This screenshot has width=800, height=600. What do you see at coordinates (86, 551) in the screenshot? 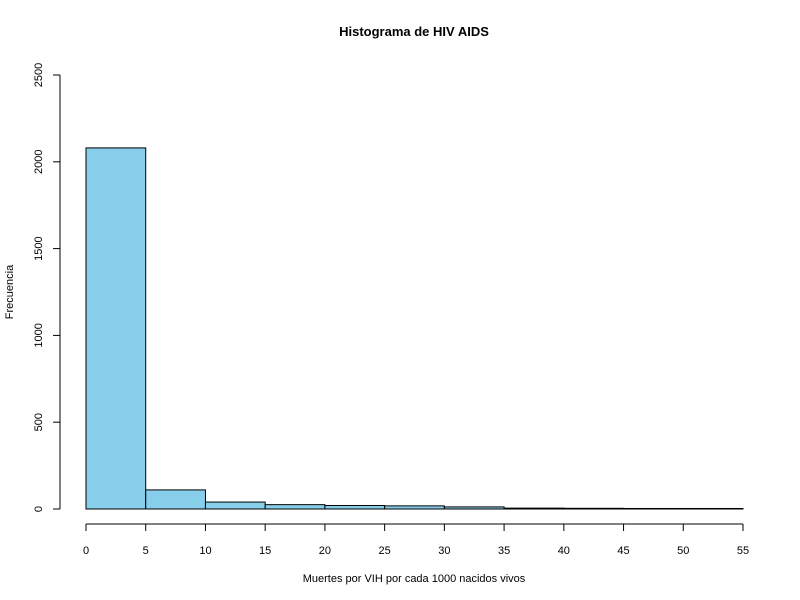
I see `x-tick-label: 0` at bounding box center [86, 551].